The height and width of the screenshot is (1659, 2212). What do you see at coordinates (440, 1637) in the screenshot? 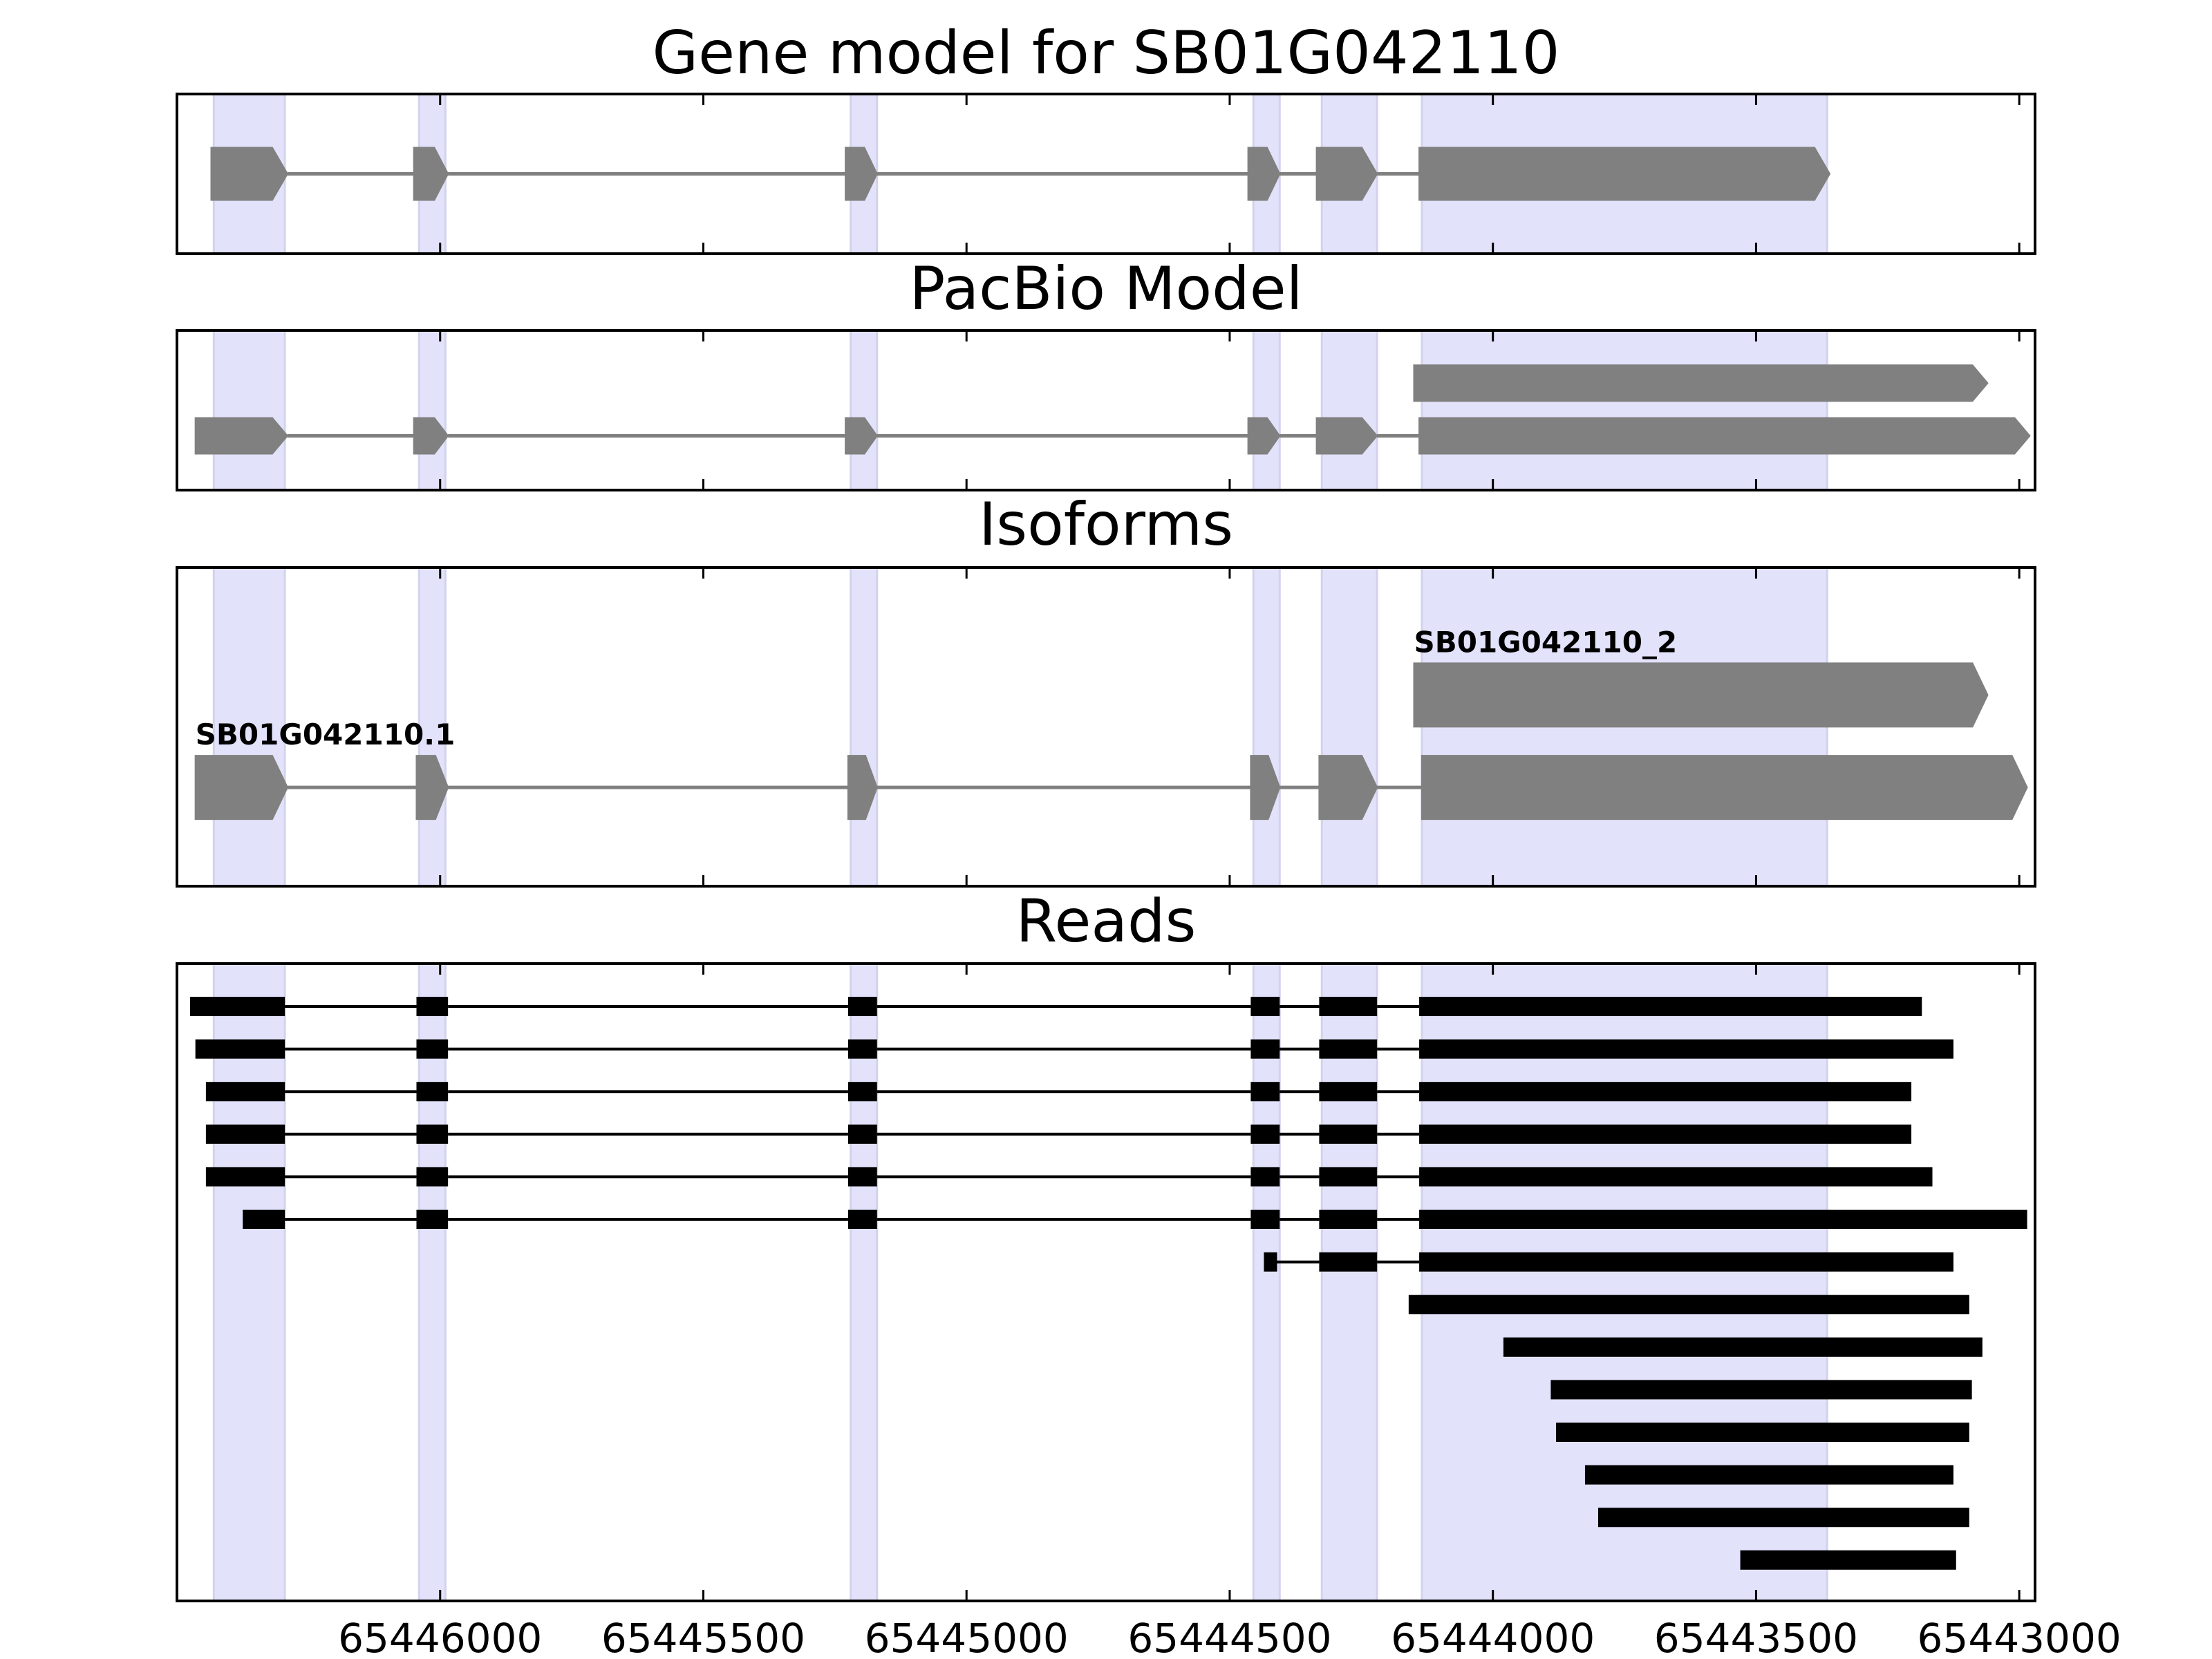
I see `x-tick-label: 65446000` at bounding box center [440, 1637].